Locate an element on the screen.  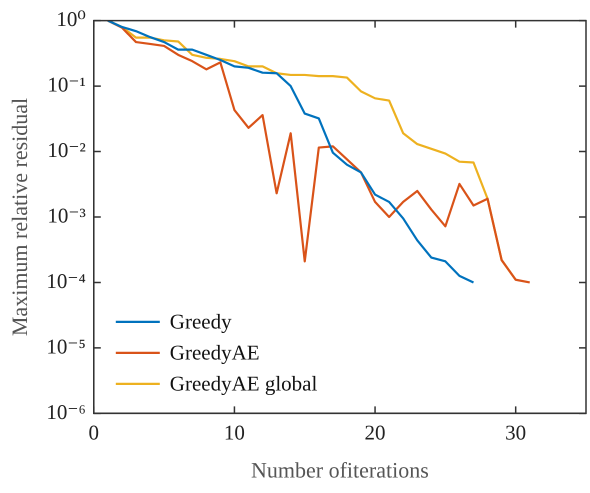
x-tick-label: 10 is located at coordinates (234, 432).